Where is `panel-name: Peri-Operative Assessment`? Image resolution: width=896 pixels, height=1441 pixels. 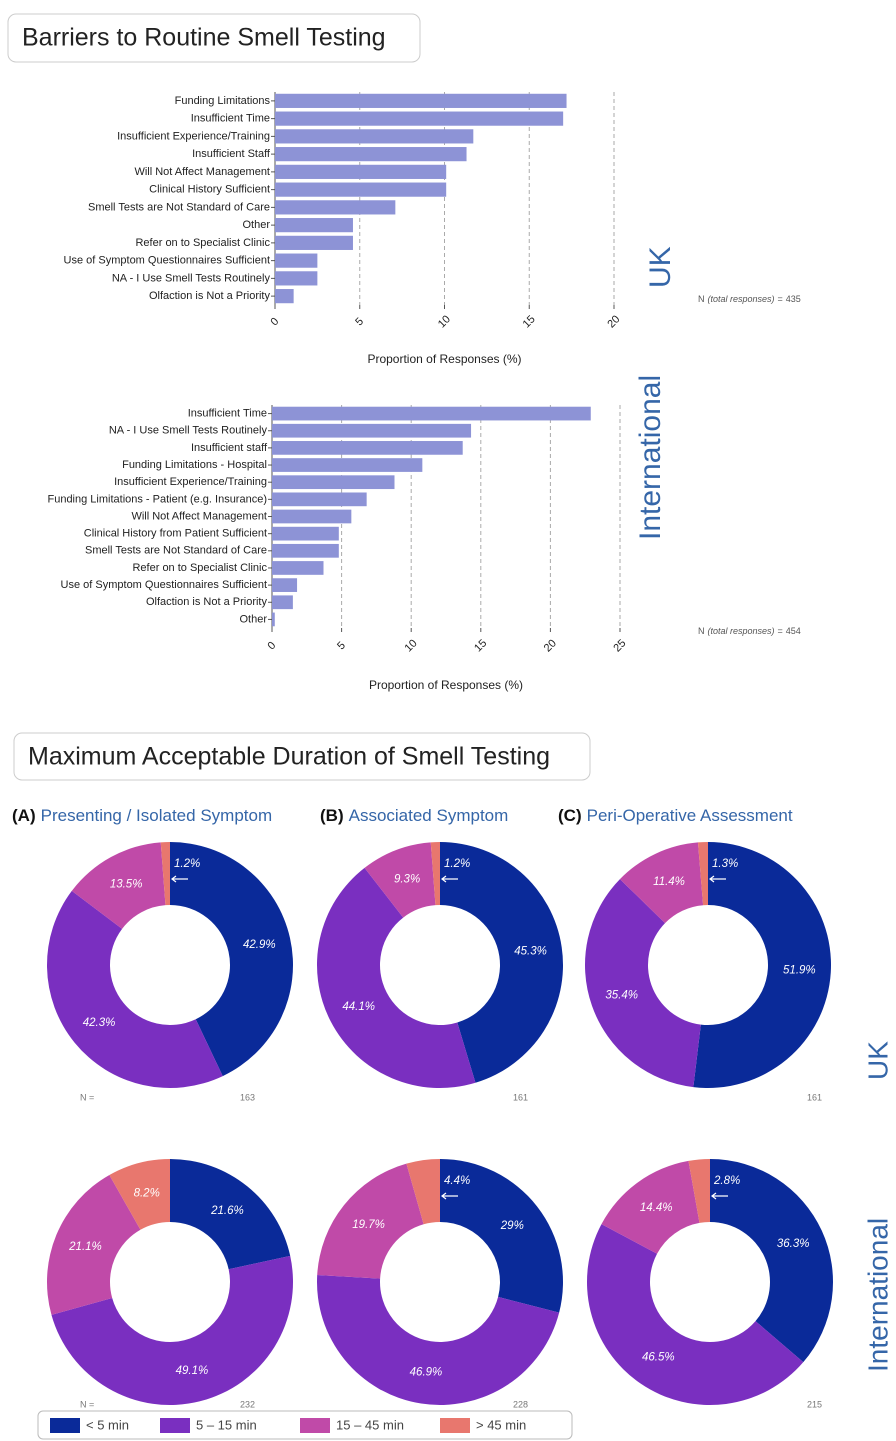 panel-name: Peri-Operative Assessment is located at coordinates (690, 815).